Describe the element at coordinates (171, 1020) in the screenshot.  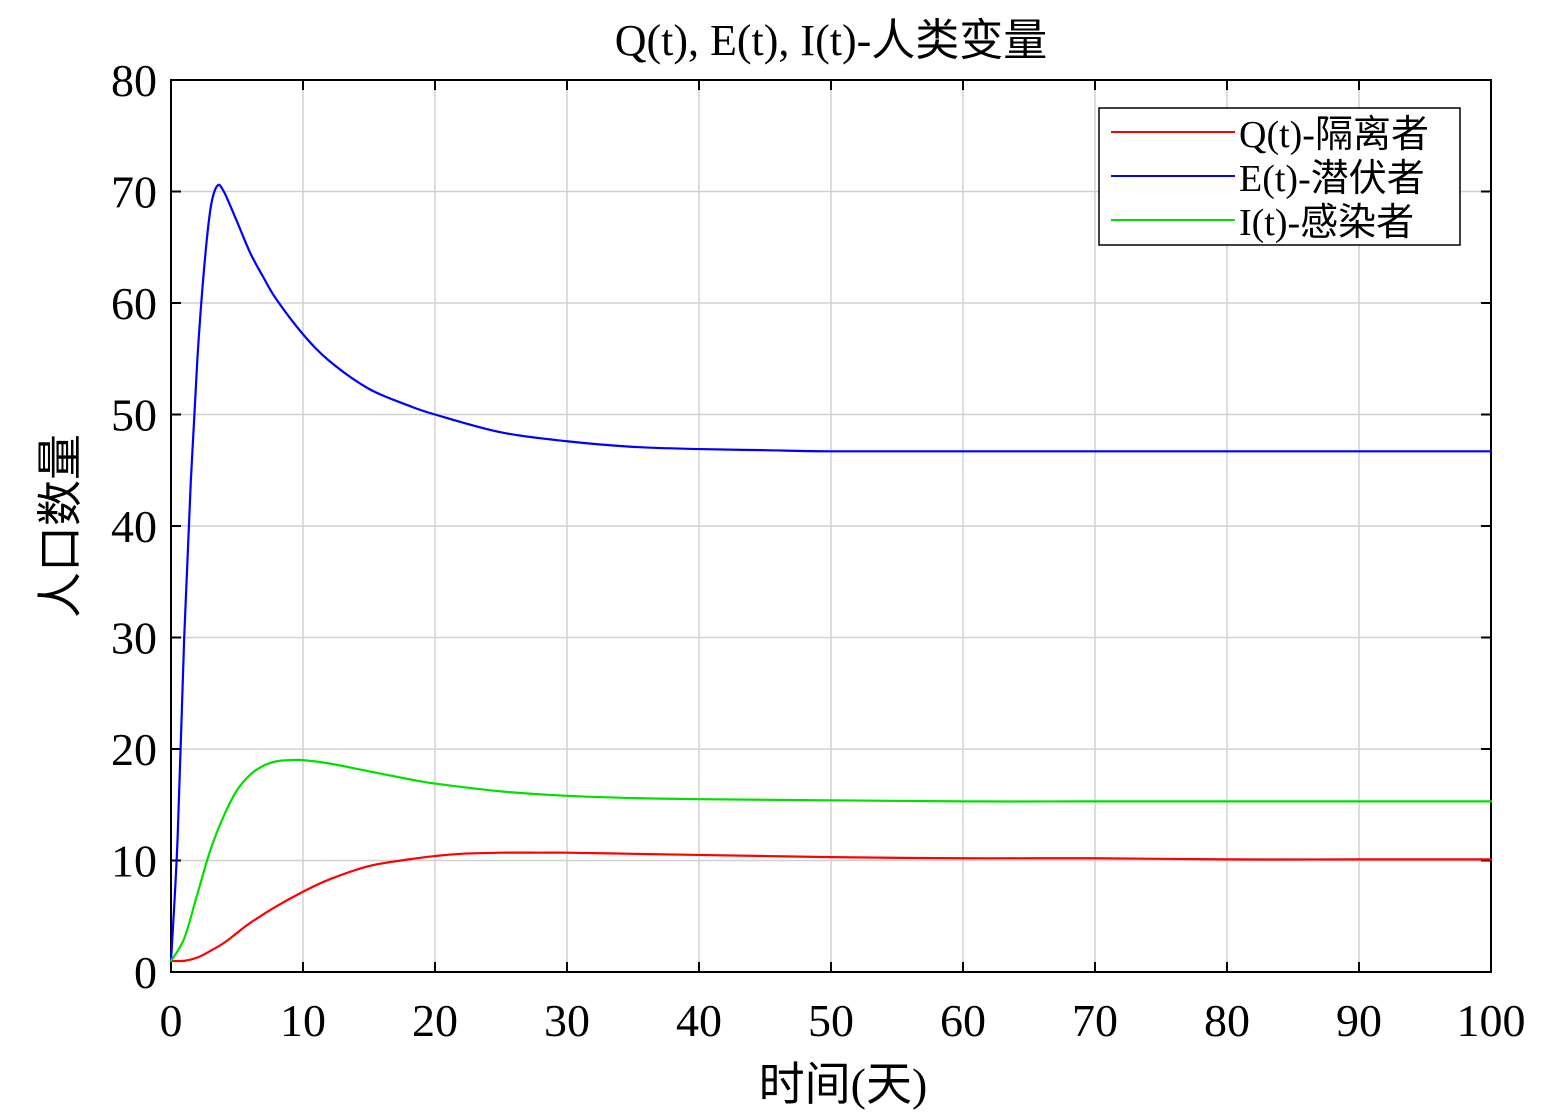
I see `x-tick-label: 0` at that location.